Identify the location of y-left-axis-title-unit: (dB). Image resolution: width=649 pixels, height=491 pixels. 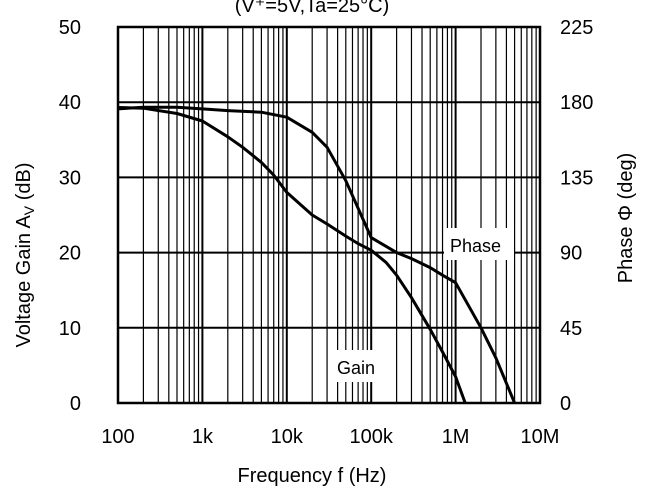
(24, 183).